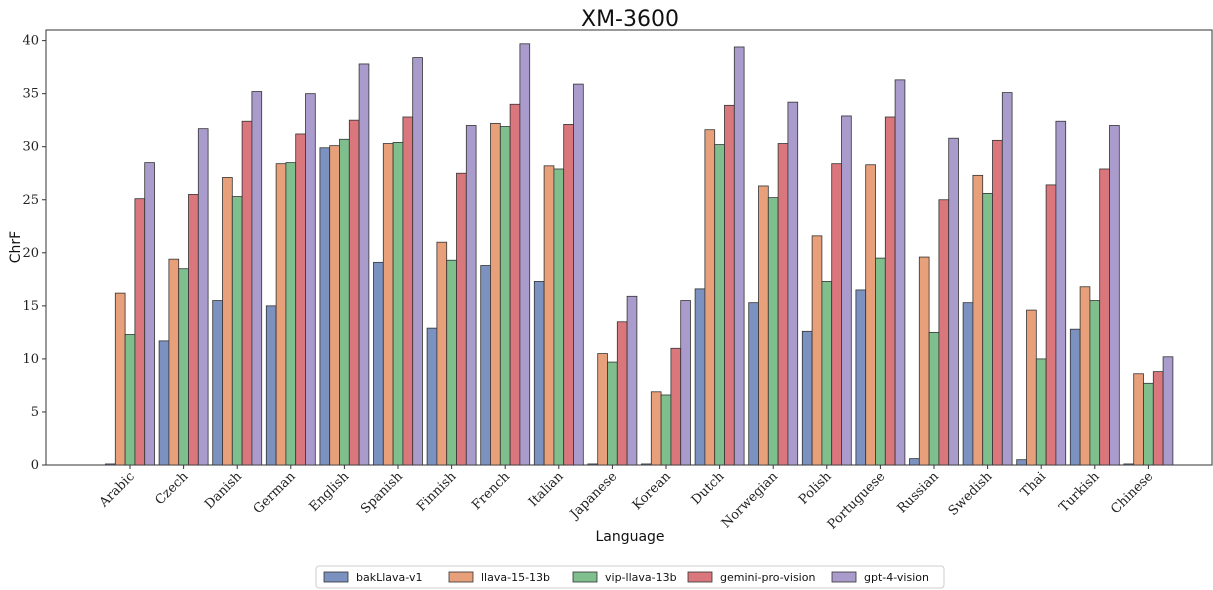 The height and width of the screenshot is (590, 1213). Describe the element at coordinates (568, 295) in the screenshot. I see `bar-gemini-pro-vision-Italian` at that location.